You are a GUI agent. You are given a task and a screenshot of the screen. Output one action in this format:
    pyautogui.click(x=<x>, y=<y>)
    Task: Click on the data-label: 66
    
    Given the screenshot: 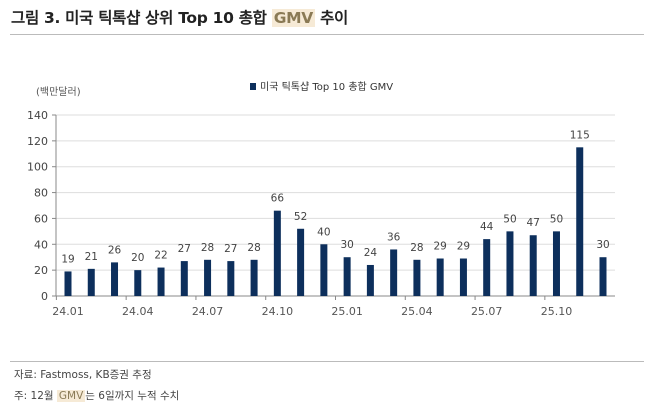 What is the action you would take?
    pyautogui.click(x=278, y=199)
    